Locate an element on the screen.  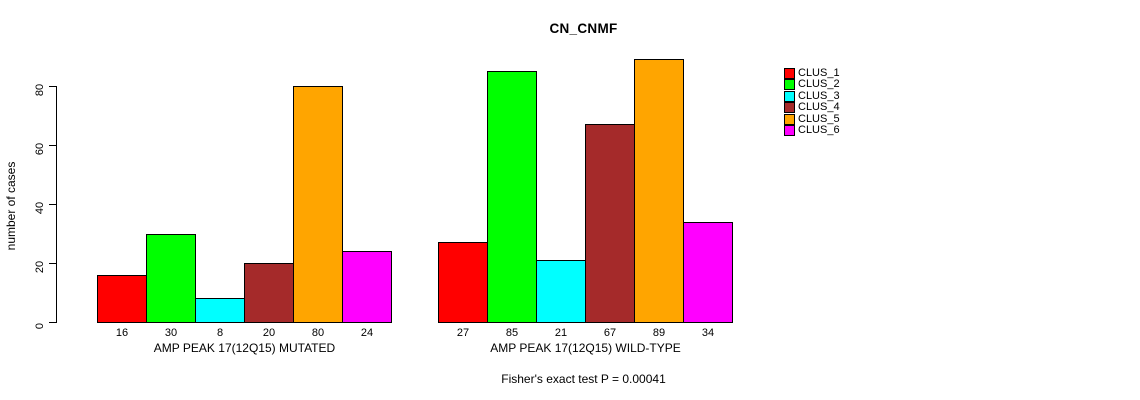
legend-label: CLUS_5 is located at coordinates (819, 118).